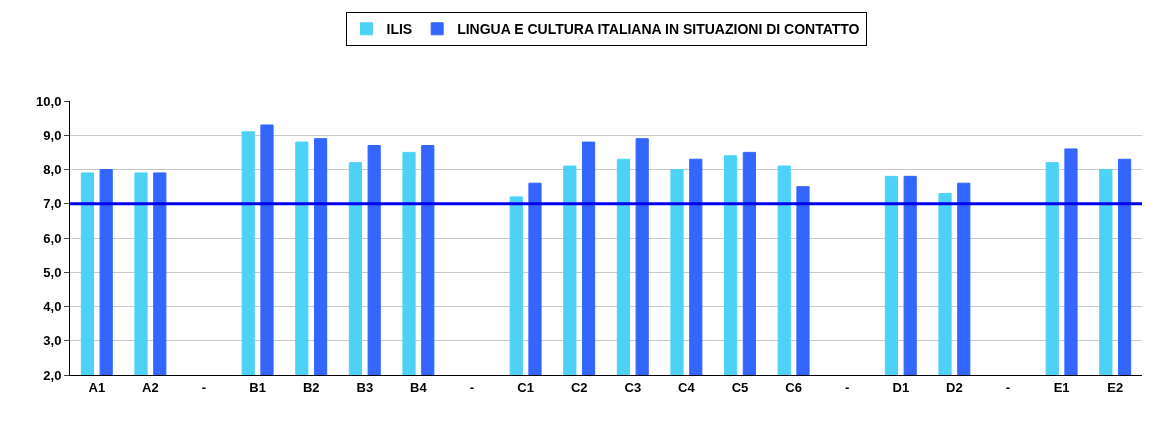 The width and height of the screenshot is (1172, 425). What do you see at coordinates (954, 387) in the screenshot?
I see `x-tick-label: D2` at bounding box center [954, 387].